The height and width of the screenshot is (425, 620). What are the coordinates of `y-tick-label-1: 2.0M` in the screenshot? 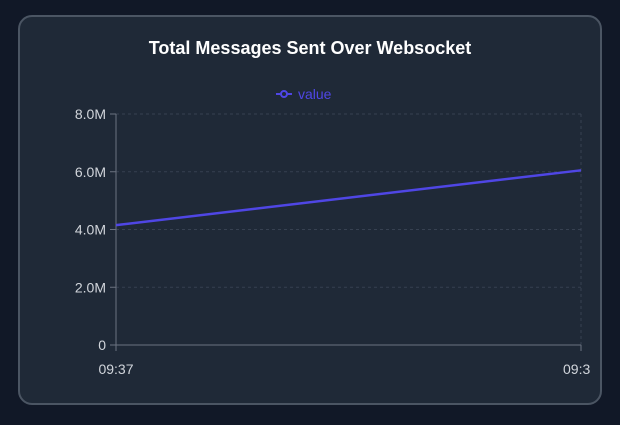 It's located at (90, 287).